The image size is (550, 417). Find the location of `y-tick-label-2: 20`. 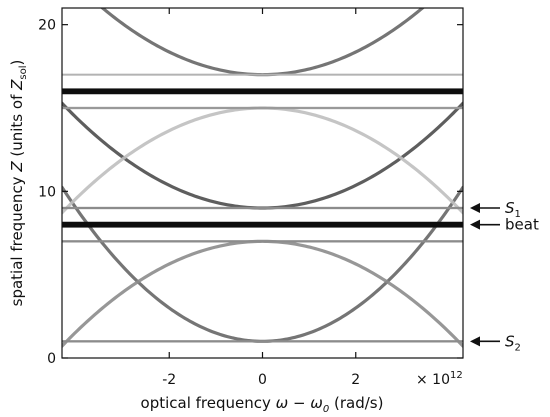

y-tick-label-2: 20 is located at coordinates (47, 26).